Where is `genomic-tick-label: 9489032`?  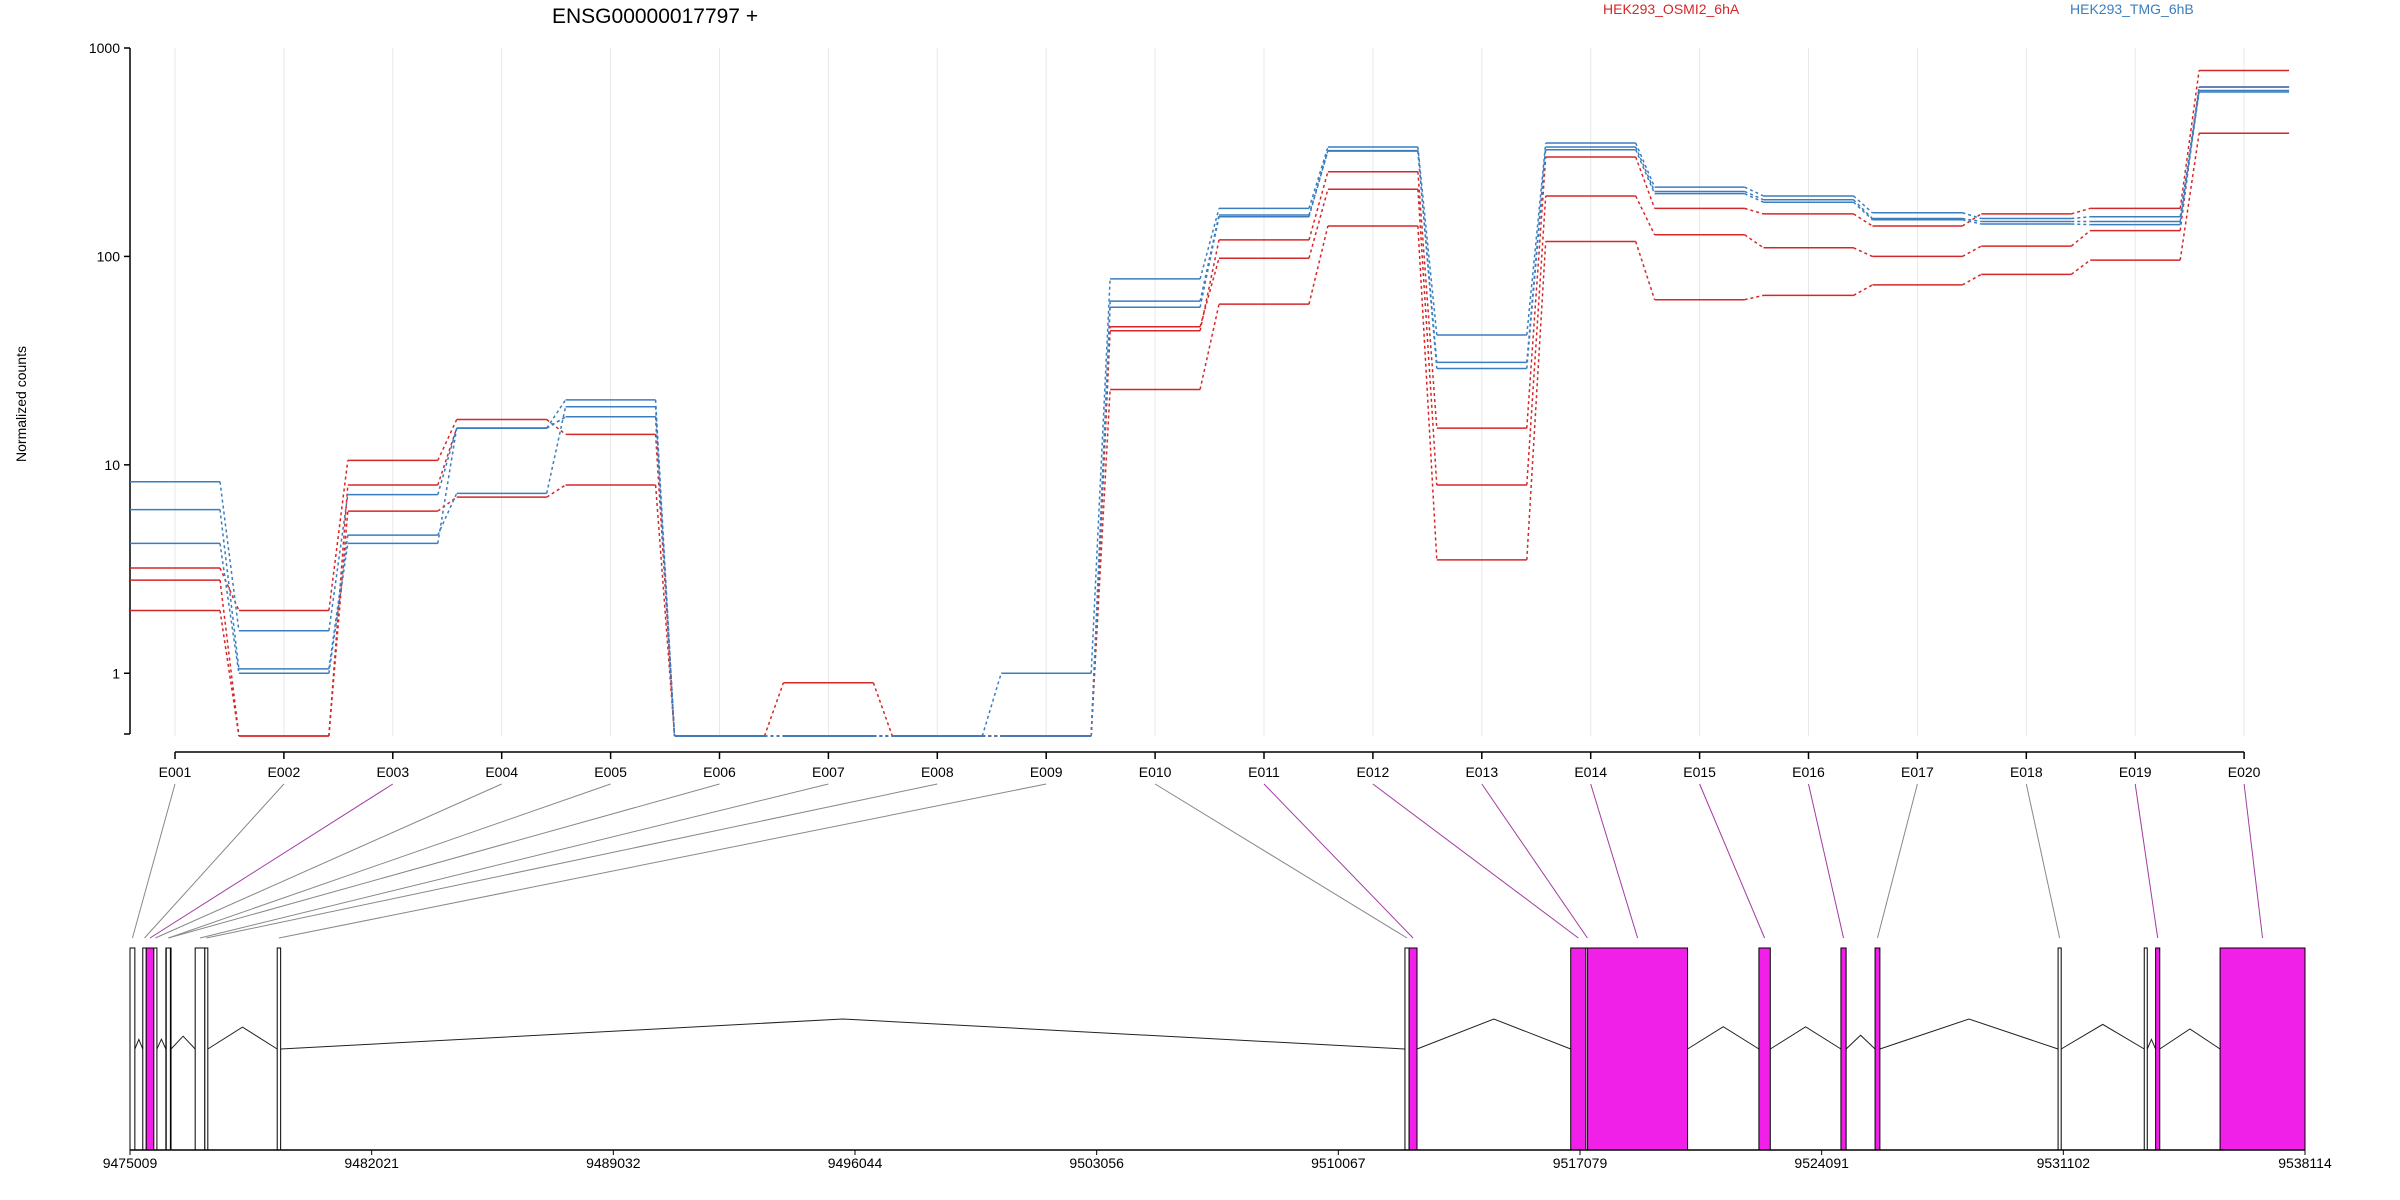
genomic-tick-label: 9489032 is located at coordinates (613, 1163).